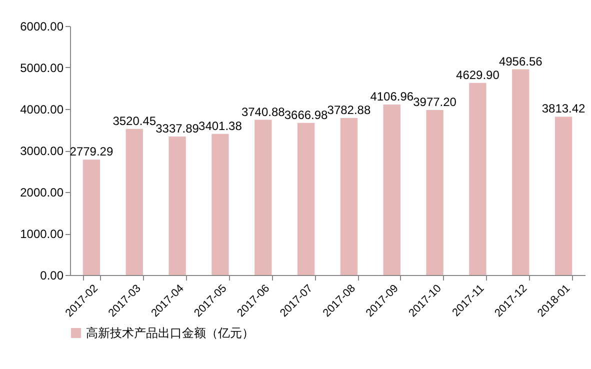 This screenshot has height=369, width=591. I want to click on y-tick-label: 3000.00, so click(42, 151).